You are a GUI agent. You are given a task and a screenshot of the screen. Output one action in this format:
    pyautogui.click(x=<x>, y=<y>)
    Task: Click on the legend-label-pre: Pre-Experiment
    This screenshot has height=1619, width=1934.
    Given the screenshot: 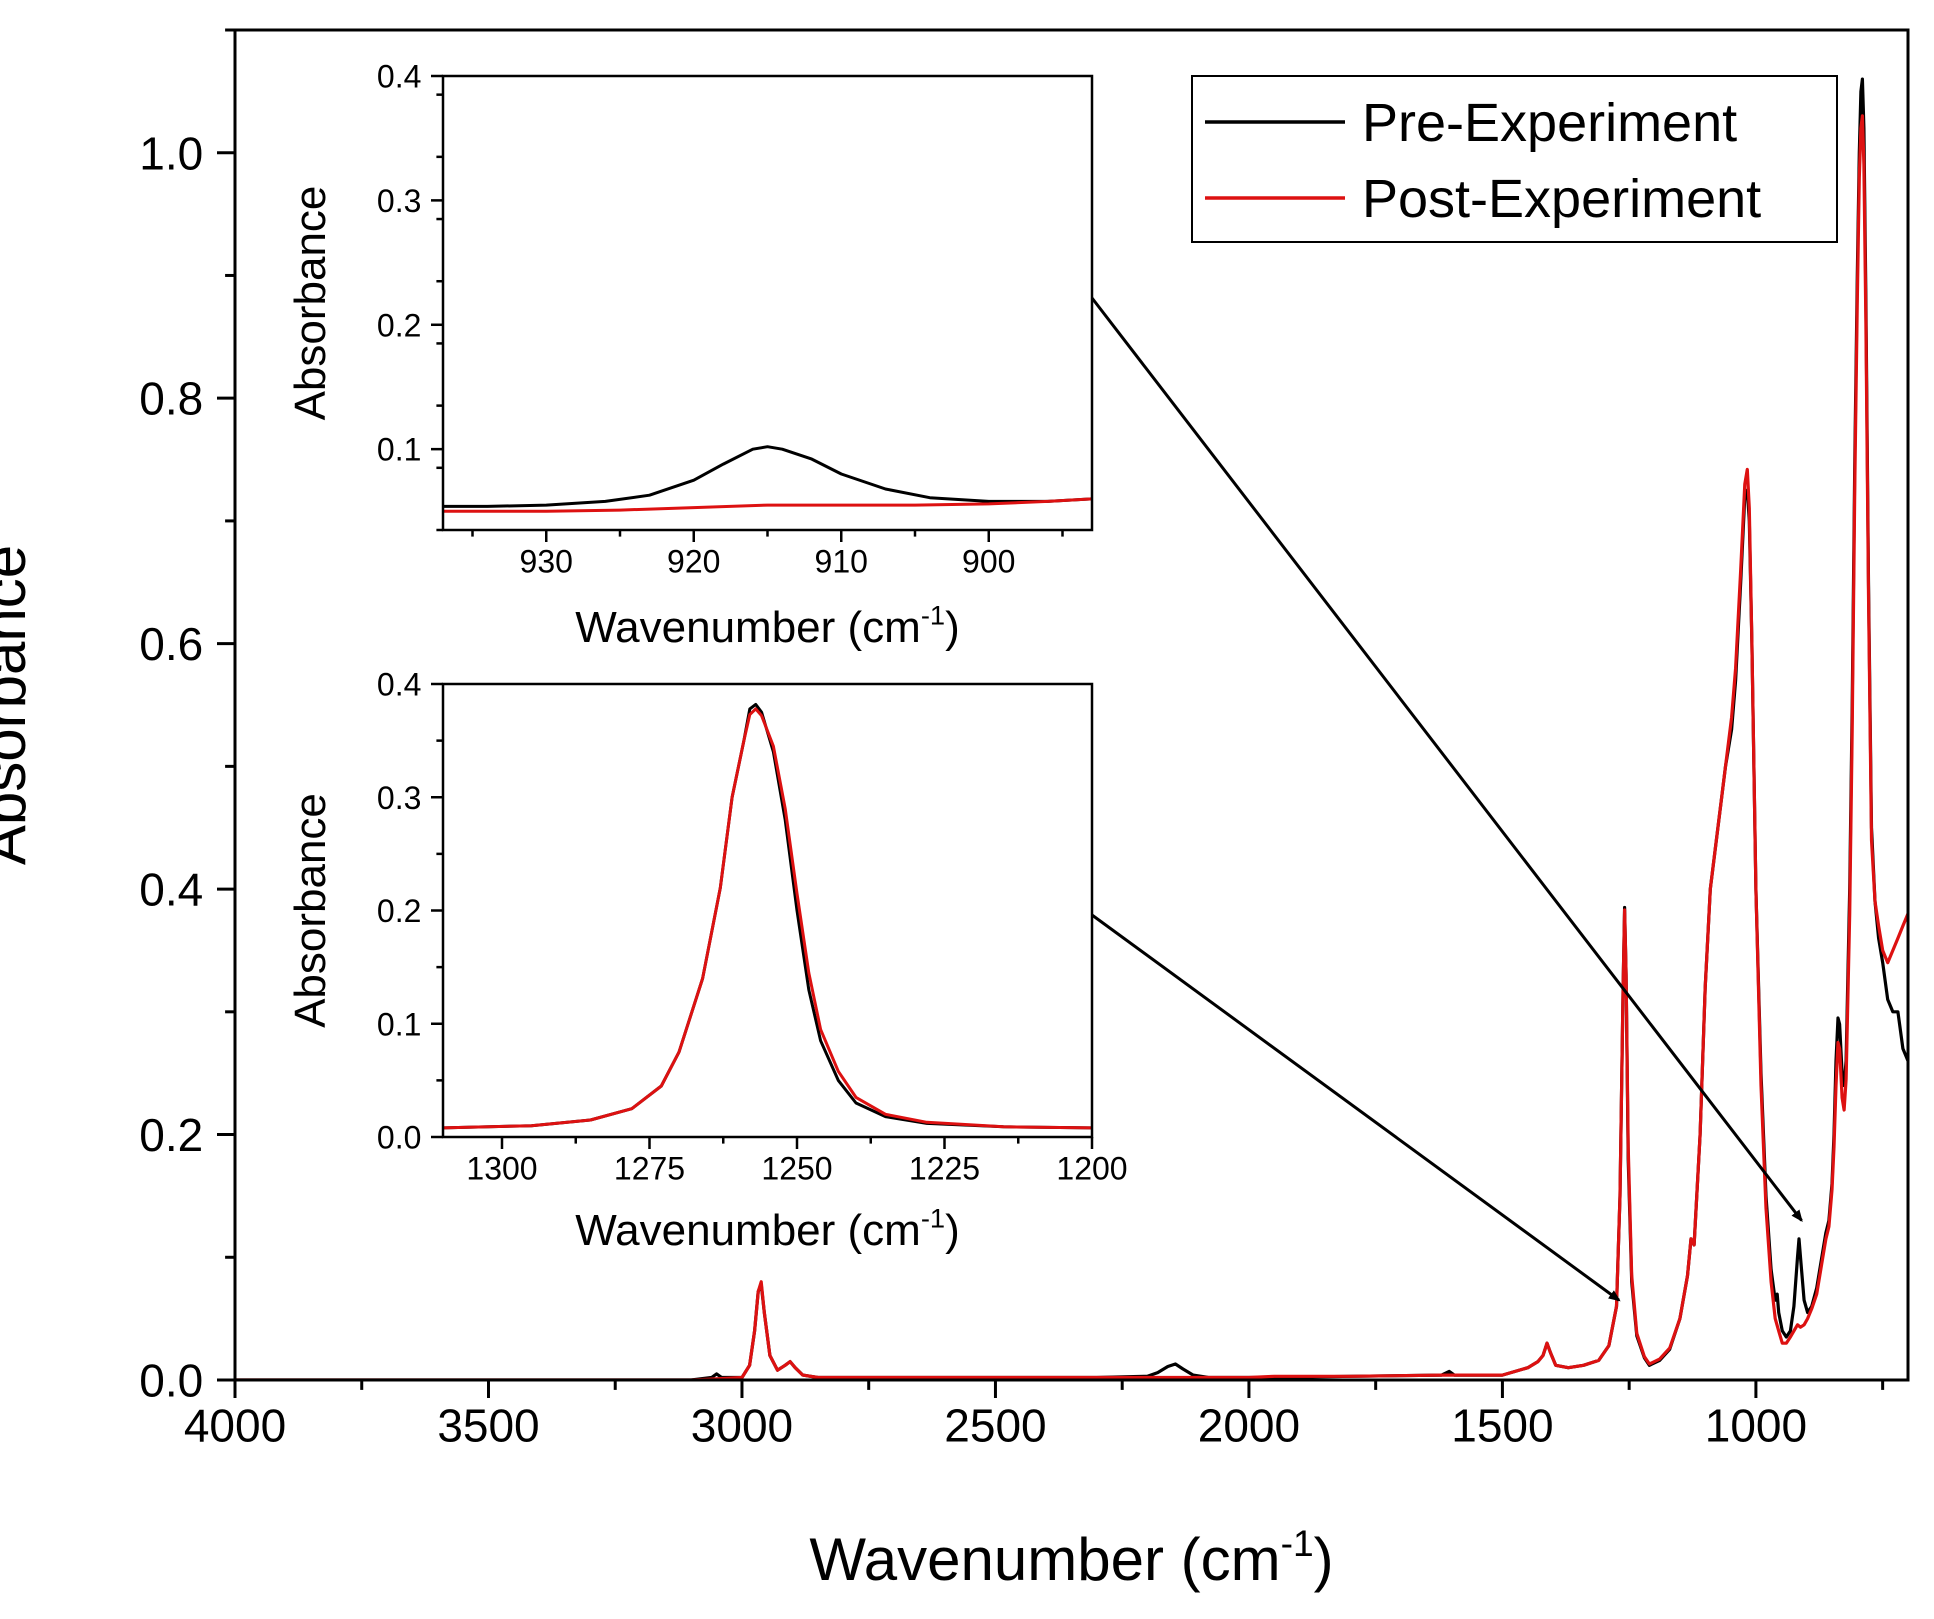 What is the action you would take?
    pyautogui.click(x=1549, y=123)
    